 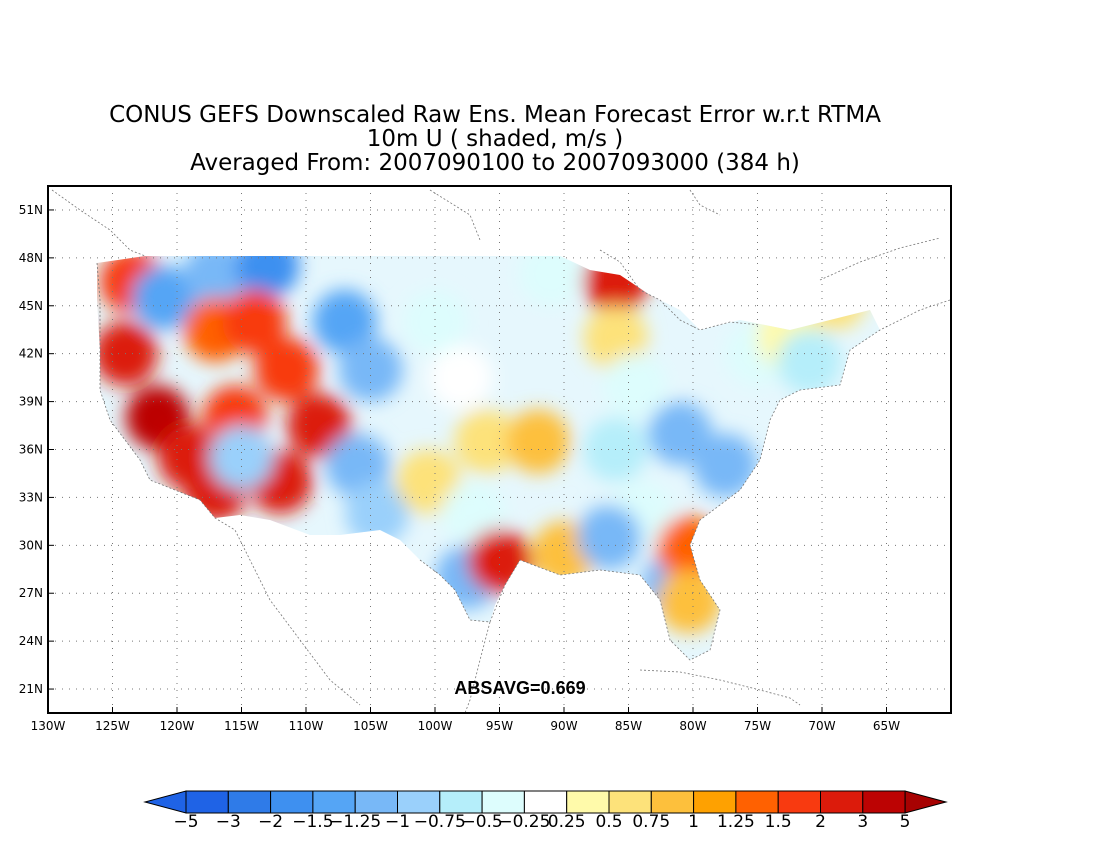 I want to click on colorbar-label: −0.25, so click(x=524, y=822).